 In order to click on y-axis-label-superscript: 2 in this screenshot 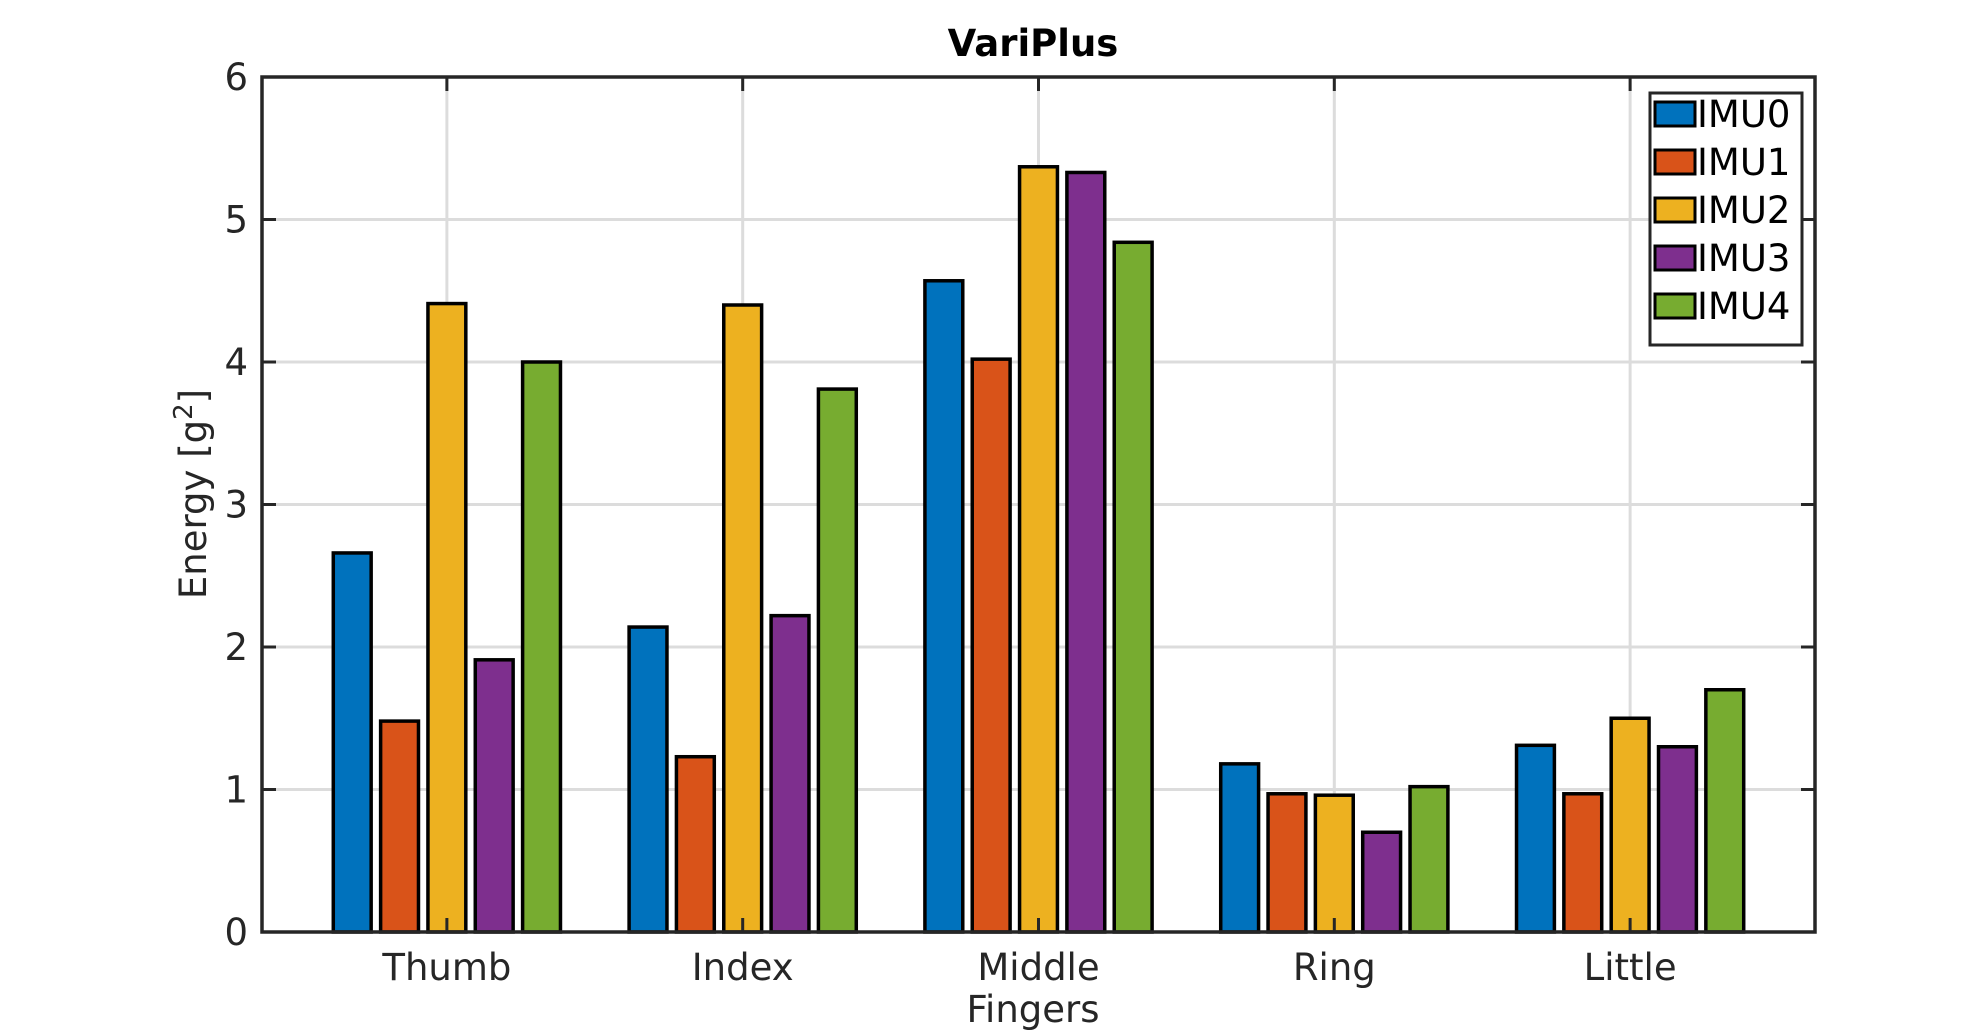, I will do `click(184, 411)`.